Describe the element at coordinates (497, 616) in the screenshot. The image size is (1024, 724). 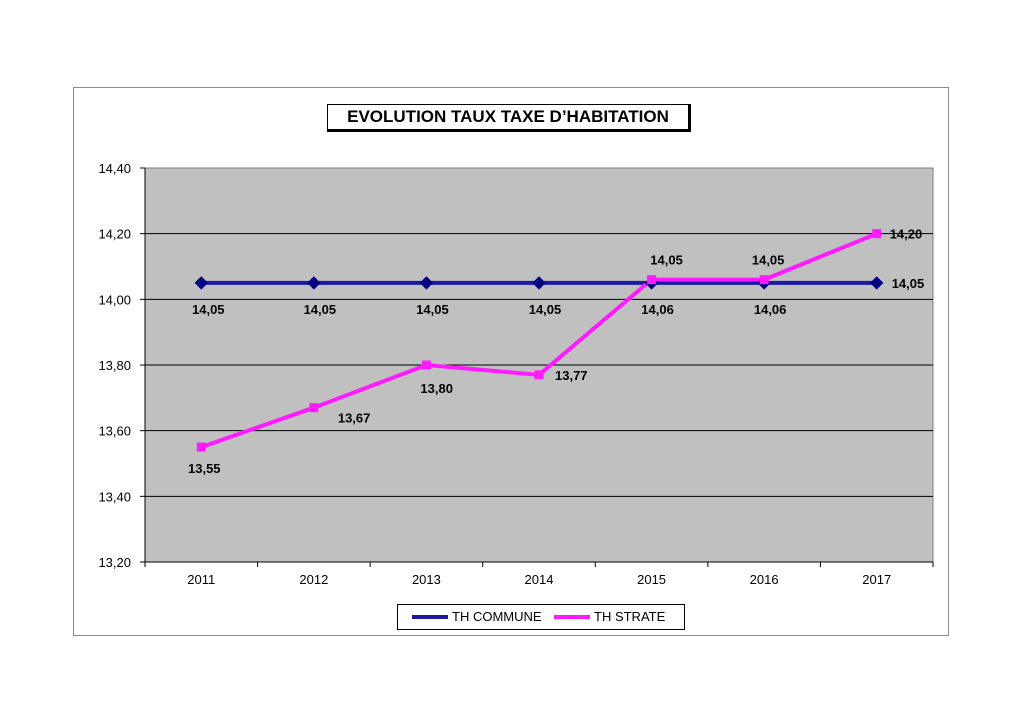
I see `legend-label-th-commune: TH COMMUNE` at that location.